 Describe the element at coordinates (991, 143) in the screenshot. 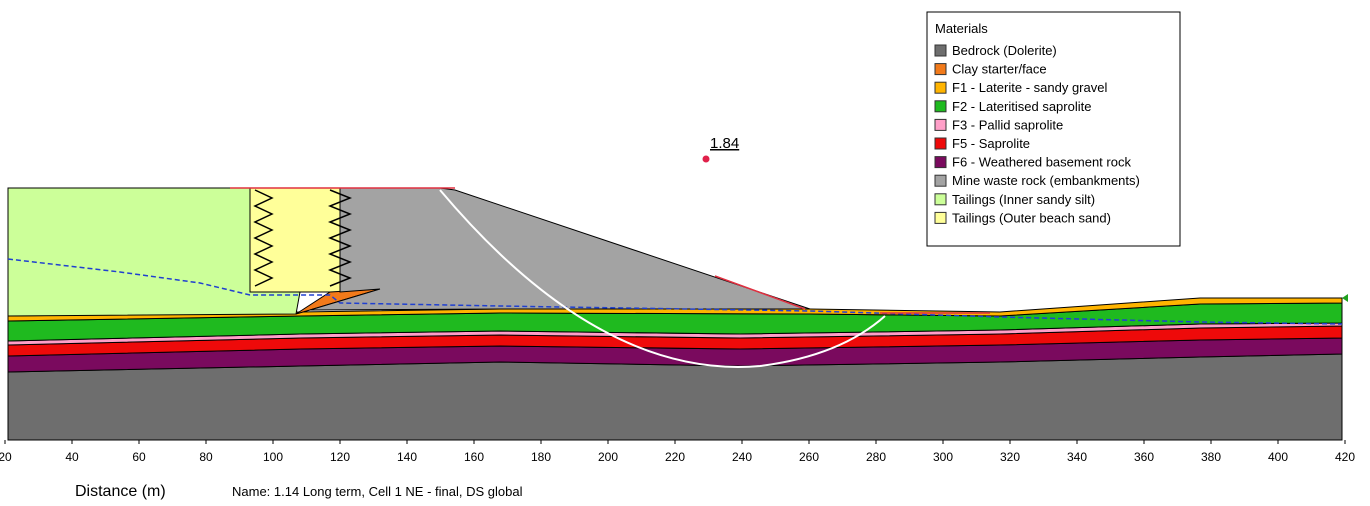

I see `legend-label: F5 - Saprolite` at that location.